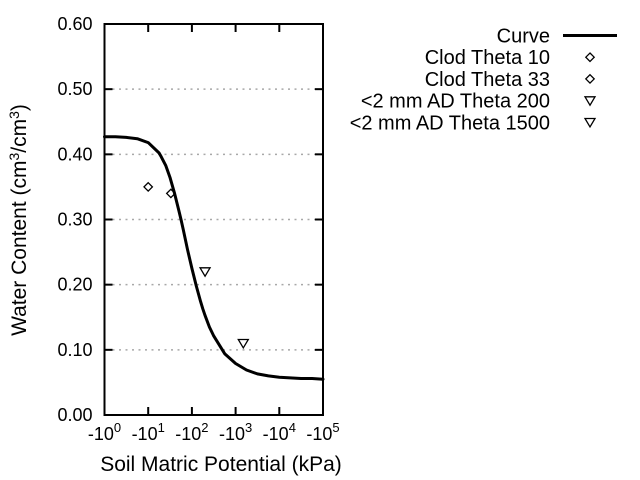 This screenshot has height=480, width=640. Describe the element at coordinates (74, 154) in the screenshot. I see `y-tick-label: 0.40` at that location.